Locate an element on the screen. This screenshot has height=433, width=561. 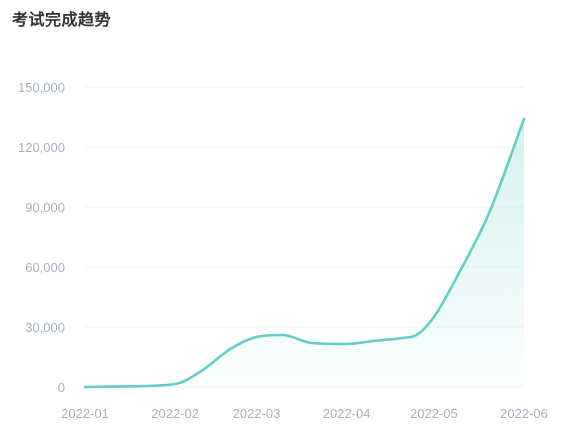
x-tick-label: 2022-05 is located at coordinates (434, 413).